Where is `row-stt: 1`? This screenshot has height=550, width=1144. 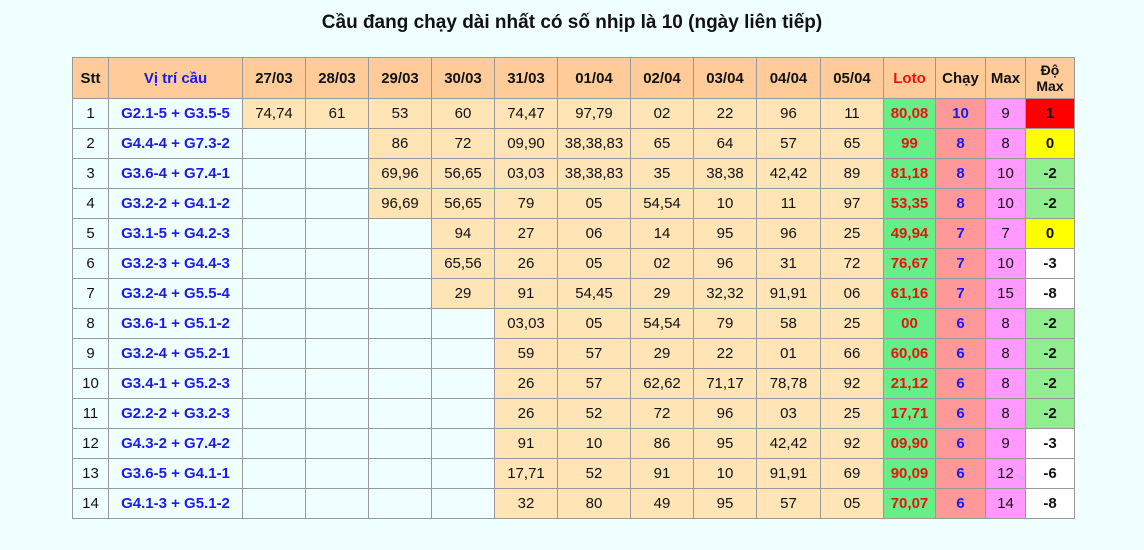
row-stt: 1 is located at coordinates (90, 113).